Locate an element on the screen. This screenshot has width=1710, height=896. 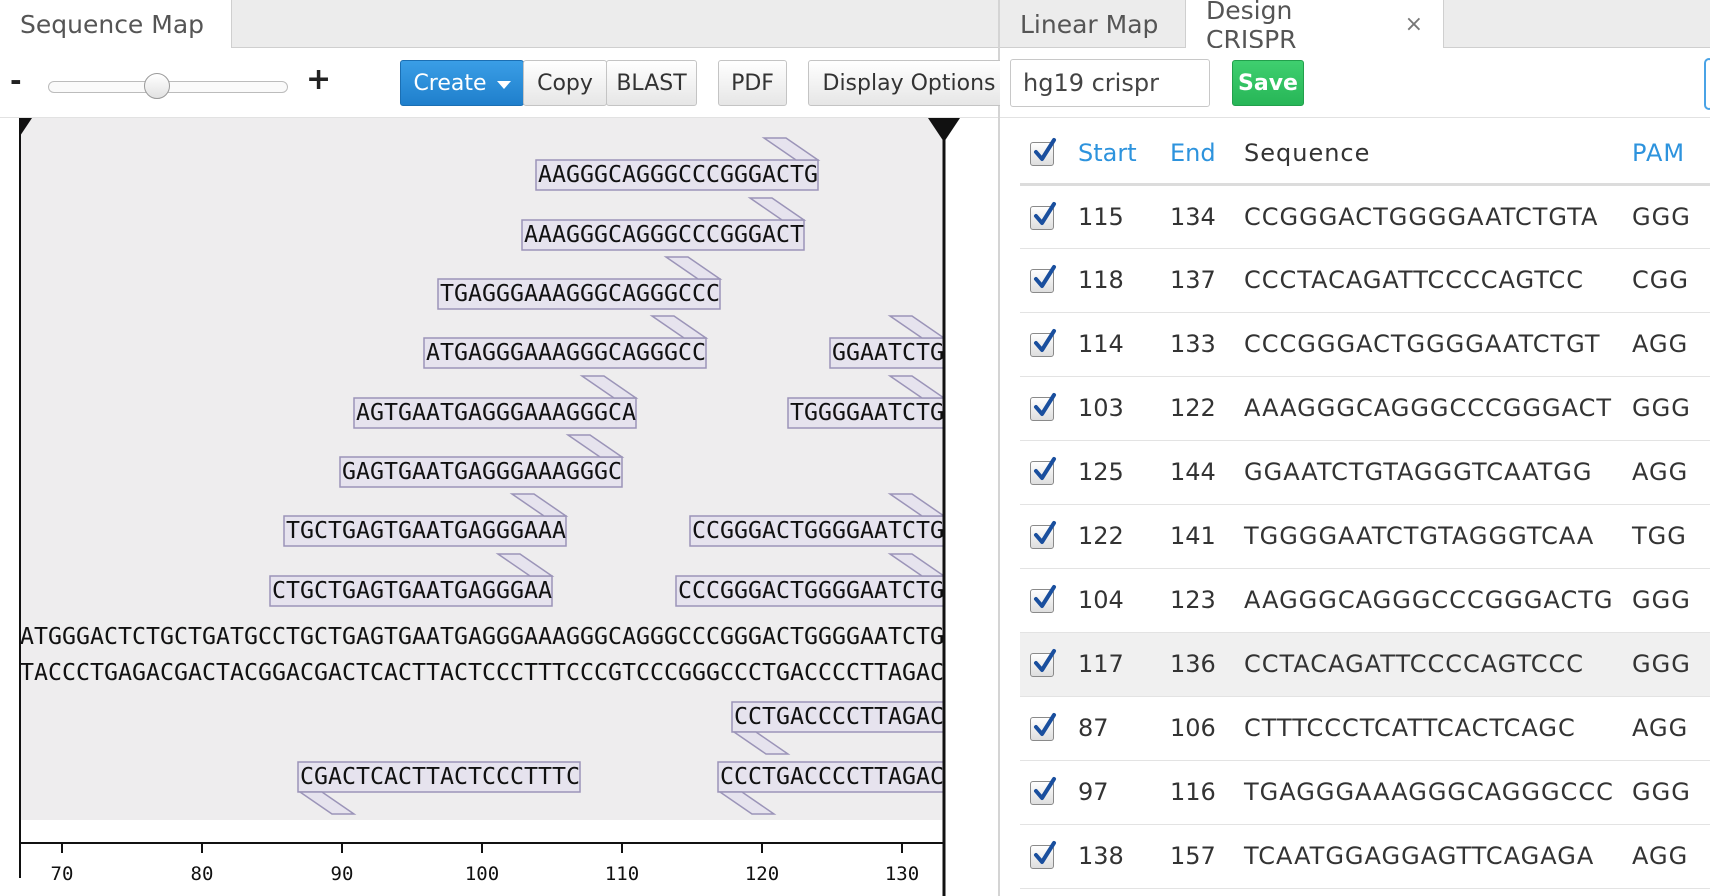
table-row: 104 123 AAGGGCAGGGCCCGGGACTG GGG is located at coordinates (1365, 600).